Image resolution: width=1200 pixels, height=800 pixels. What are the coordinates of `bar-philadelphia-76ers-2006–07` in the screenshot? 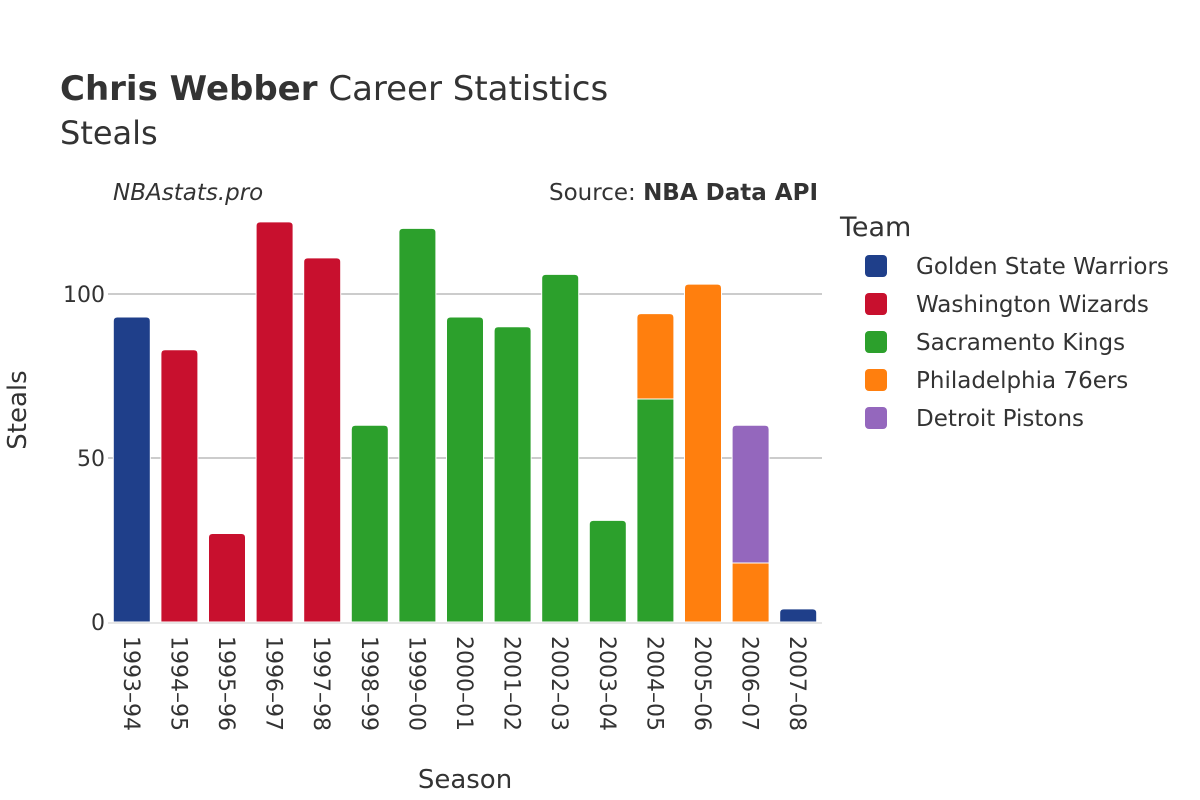 It's located at (750, 592).